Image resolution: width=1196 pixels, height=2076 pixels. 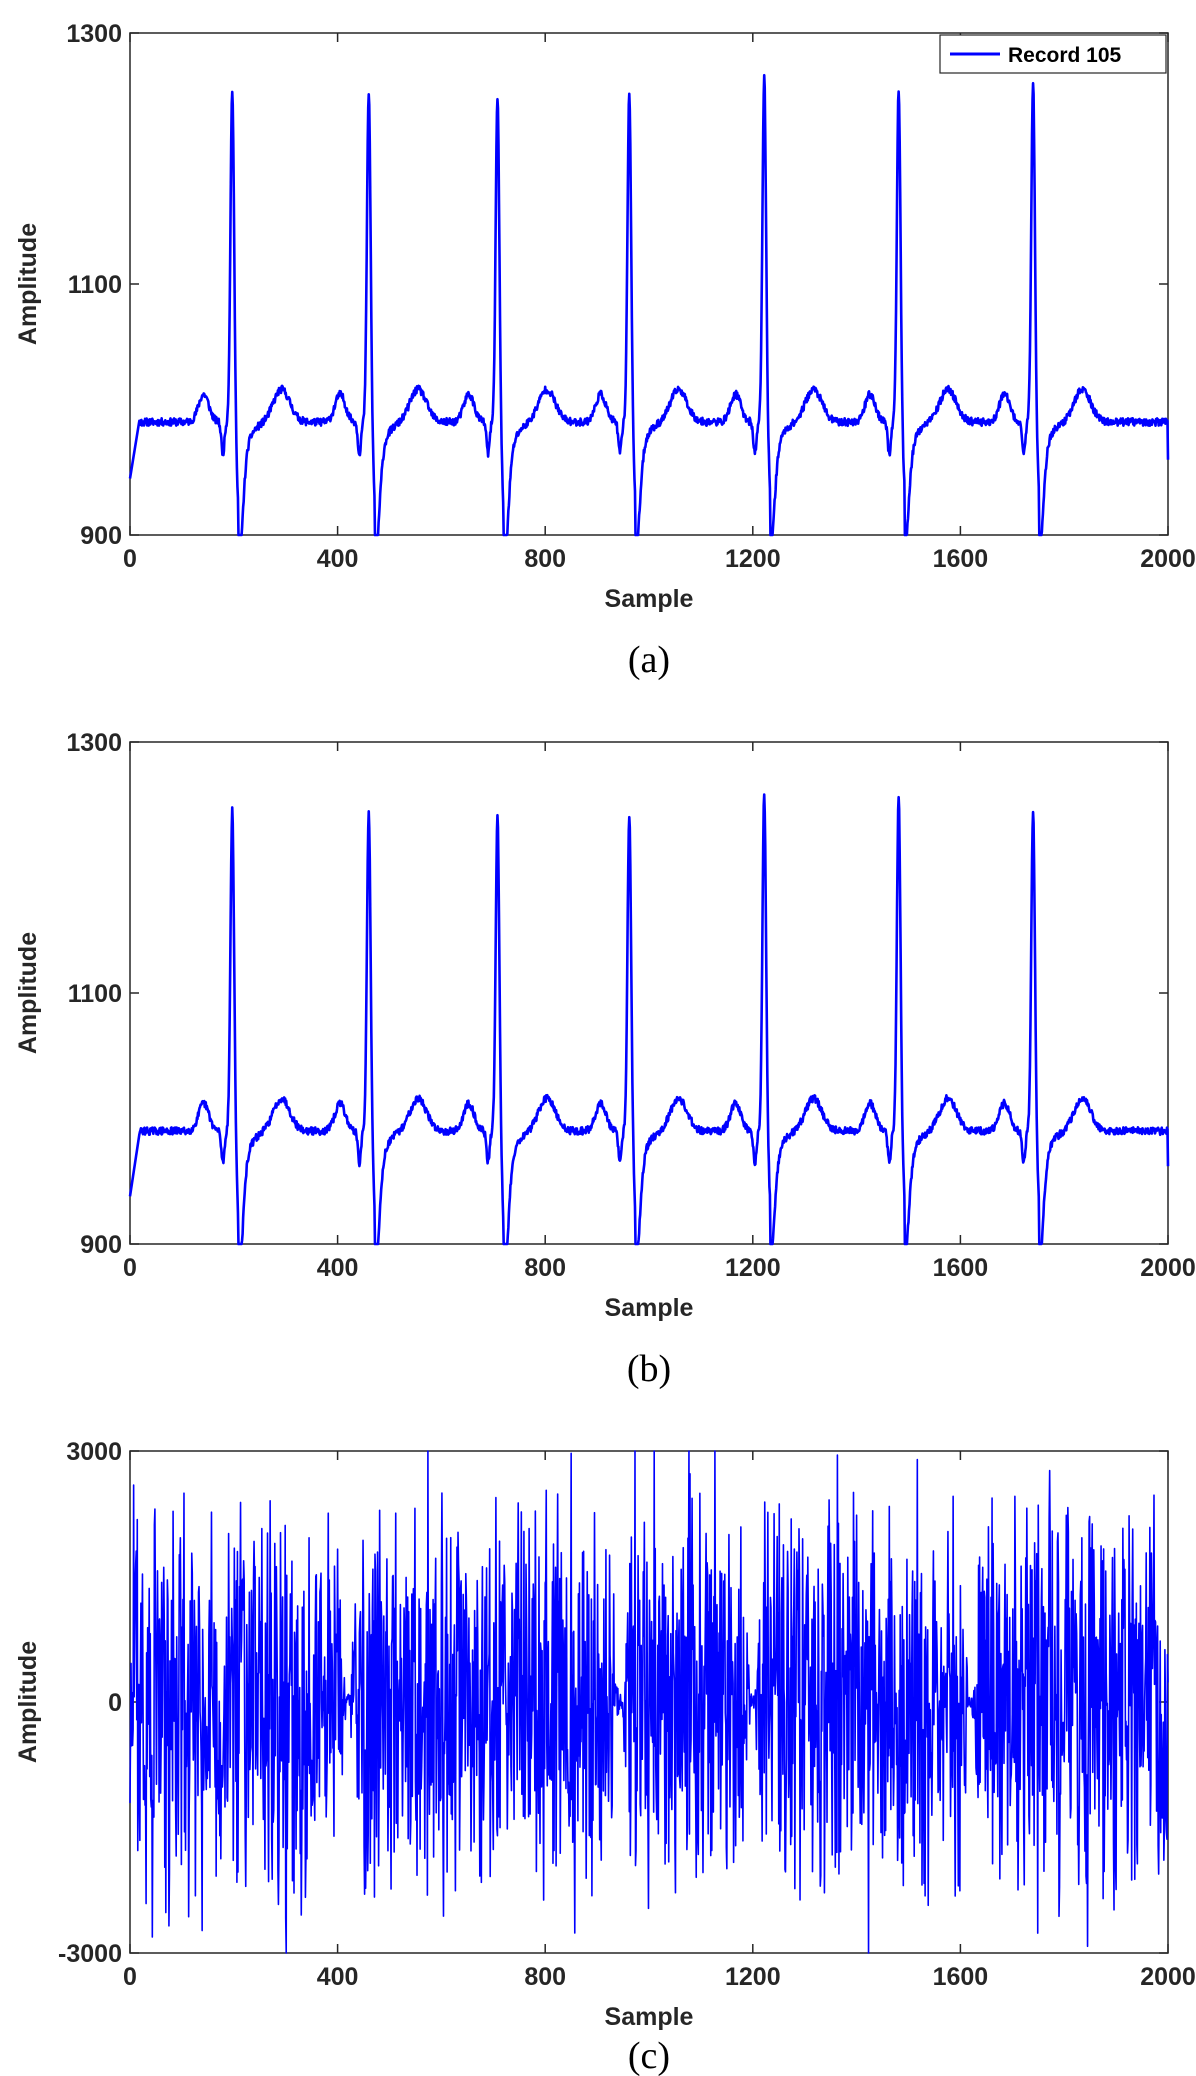 I want to click on panel-b-caption: (b), so click(x=649, y=1369).